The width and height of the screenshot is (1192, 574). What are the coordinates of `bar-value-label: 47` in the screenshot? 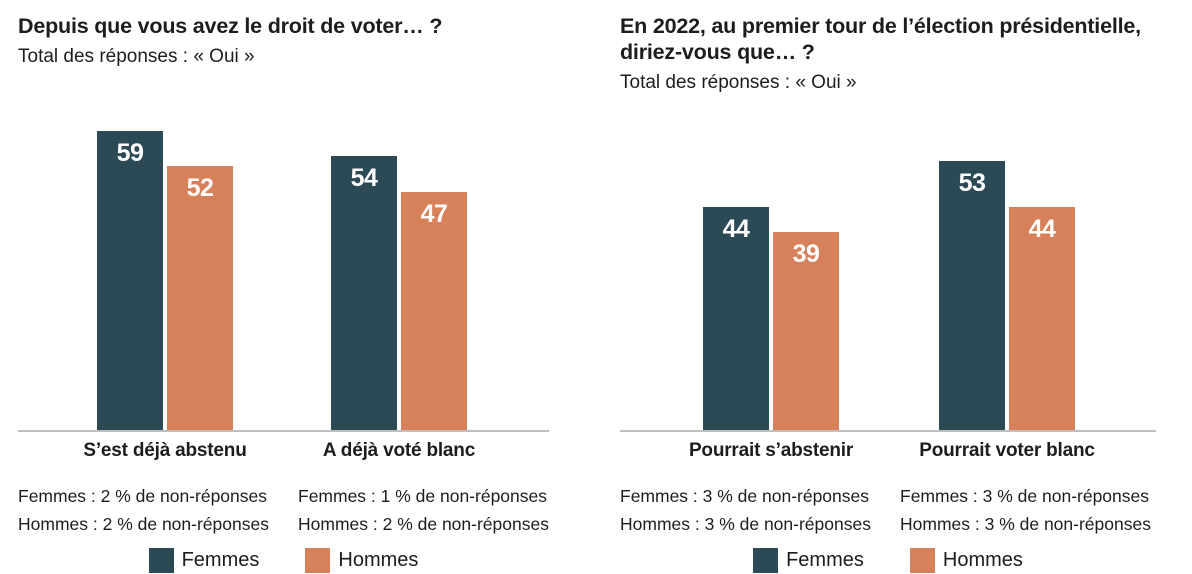 It's located at (434, 214).